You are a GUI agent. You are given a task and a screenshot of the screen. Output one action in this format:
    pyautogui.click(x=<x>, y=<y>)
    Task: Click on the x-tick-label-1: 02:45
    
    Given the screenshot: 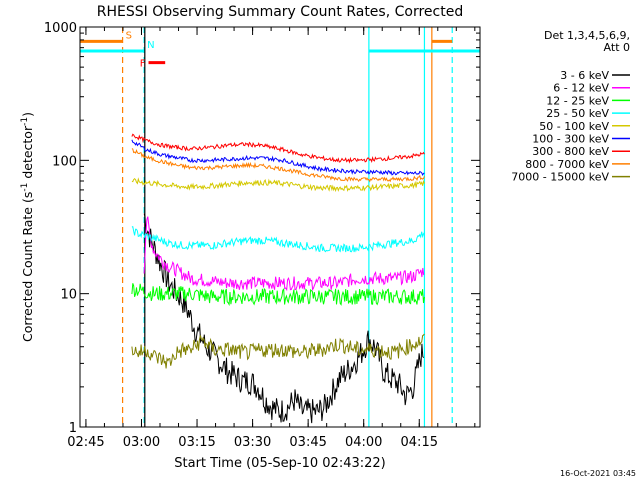 What is the action you would take?
    pyautogui.click(x=85, y=442)
    